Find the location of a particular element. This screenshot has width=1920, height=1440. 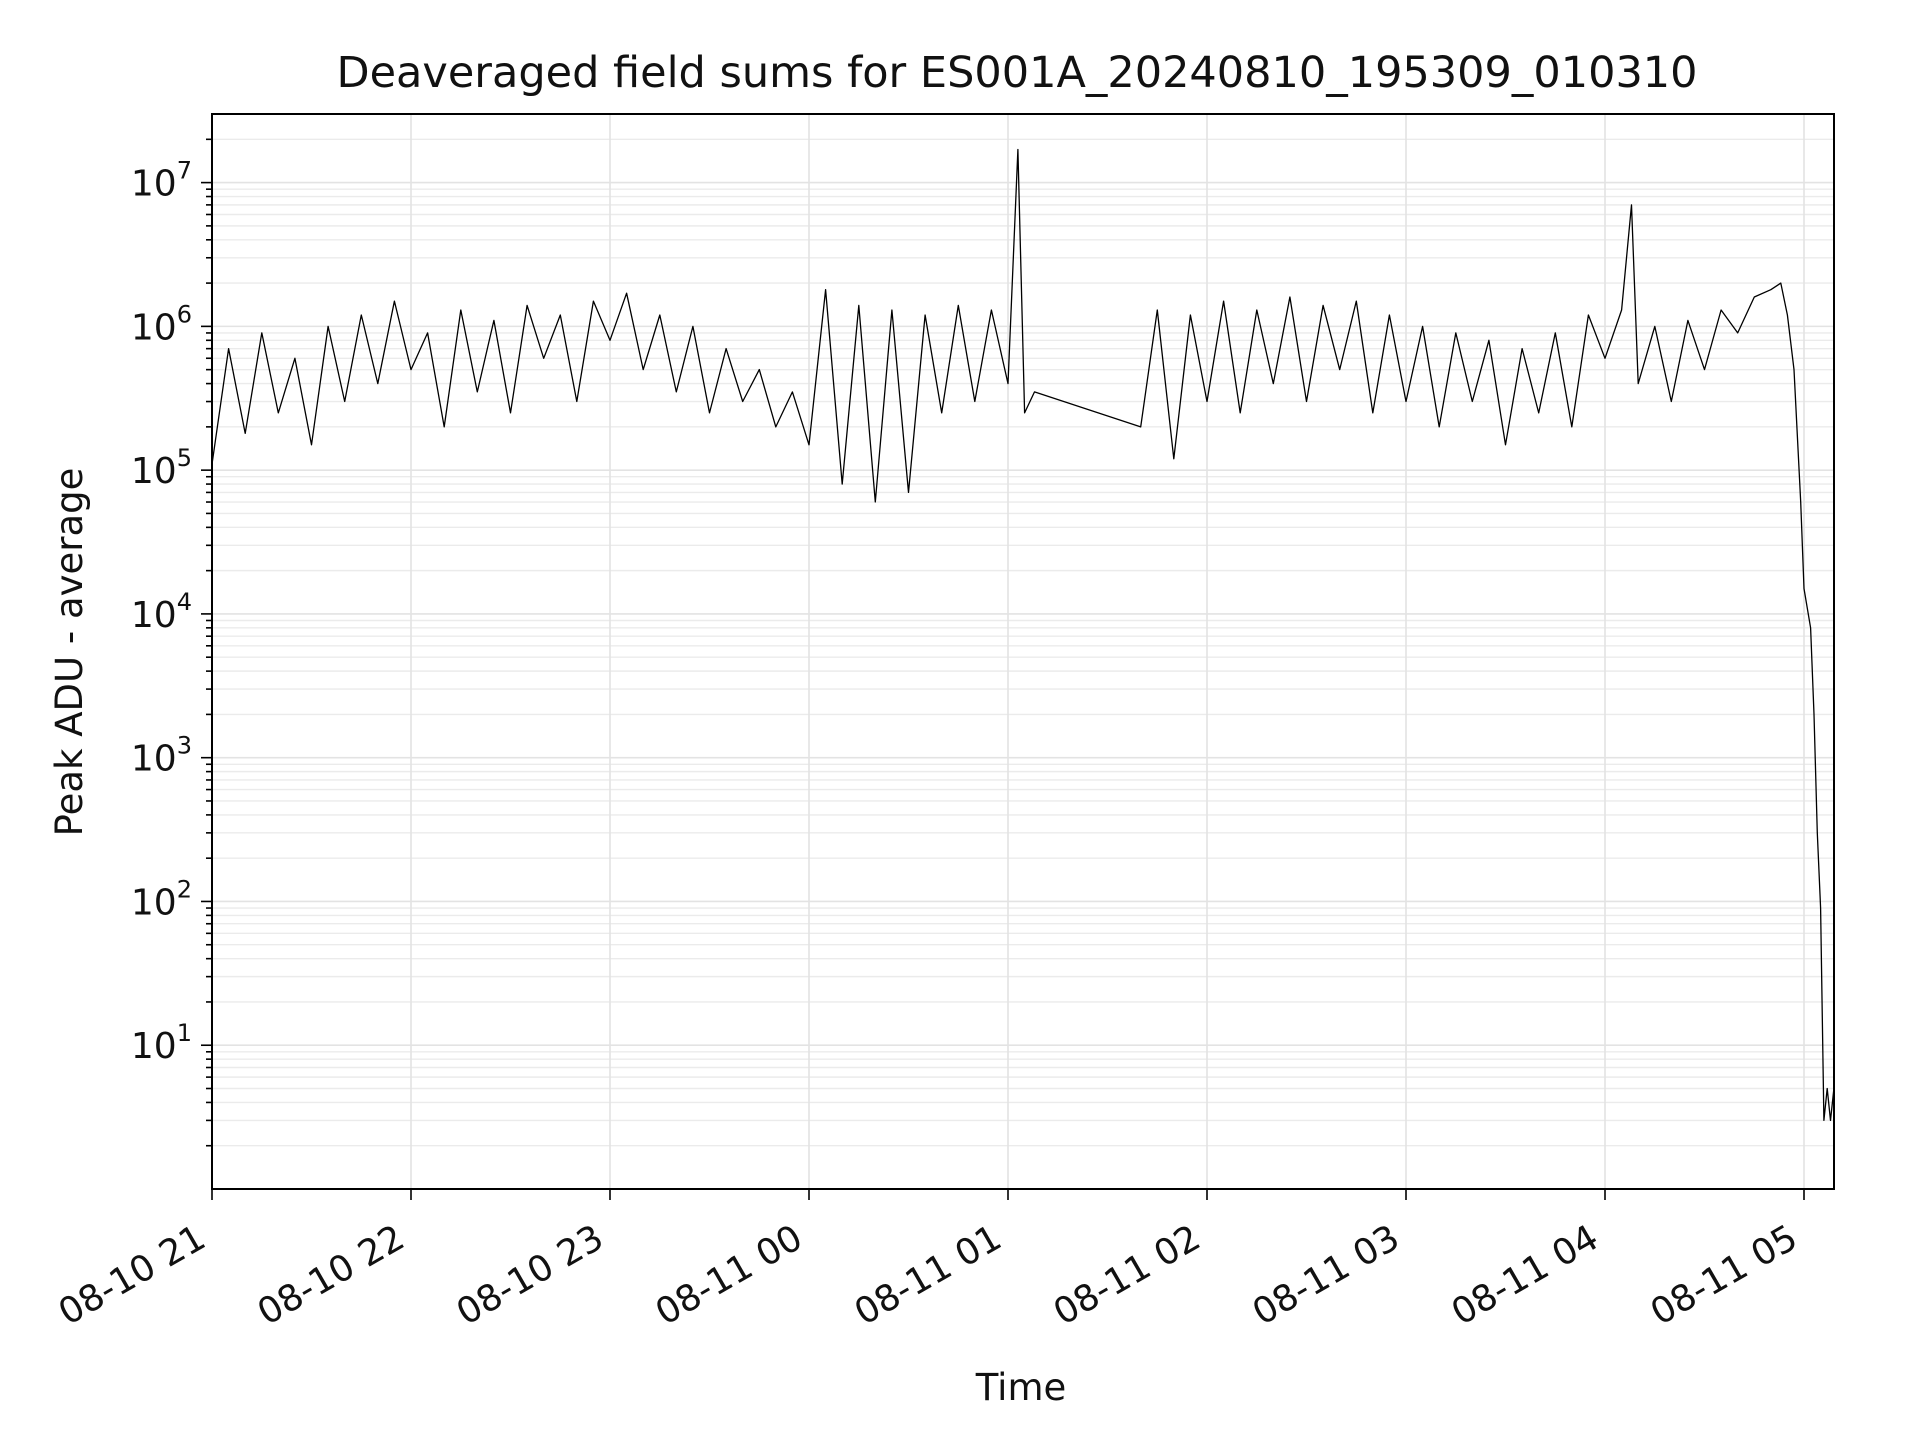

y-tick-label: 10¹ is located at coordinates (161, 1043).